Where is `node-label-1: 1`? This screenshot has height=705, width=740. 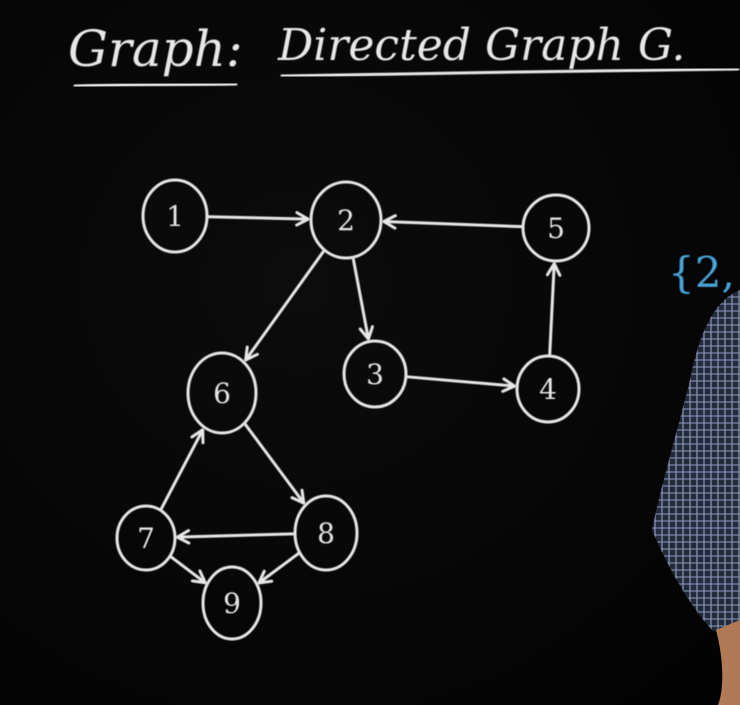
node-label-1: 1 is located at coordinates (175, 216).